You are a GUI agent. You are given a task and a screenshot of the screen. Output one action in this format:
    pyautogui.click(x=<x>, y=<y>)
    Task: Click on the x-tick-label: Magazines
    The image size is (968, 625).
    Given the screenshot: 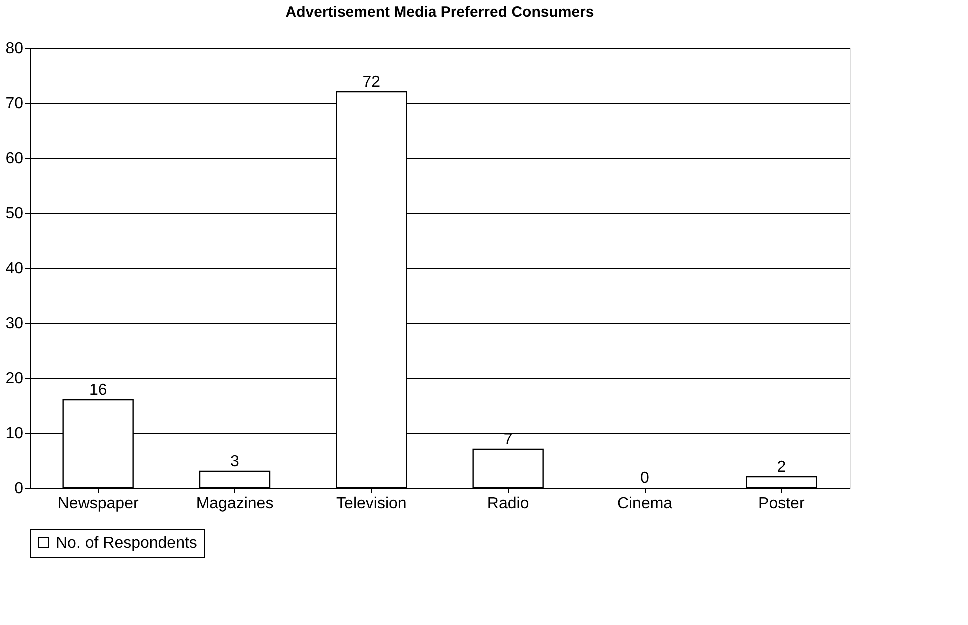 What is the action you would take?
    pyautogui.click(x=235, y=504)
    